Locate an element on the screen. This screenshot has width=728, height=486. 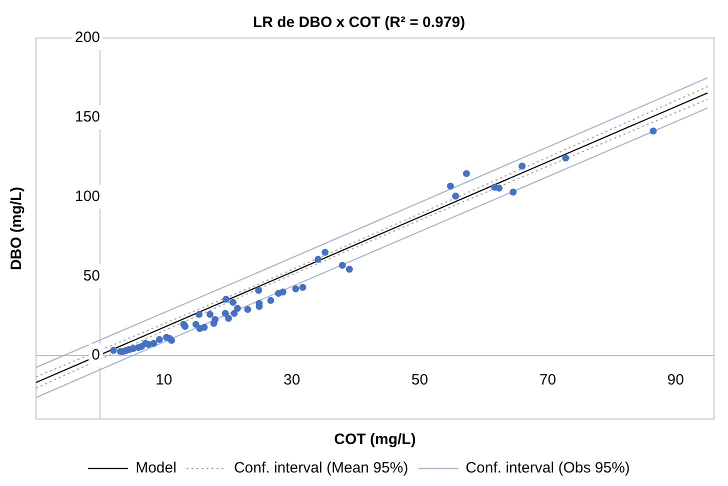
y-tick-label: 150 is located at coordinates (87, 117).